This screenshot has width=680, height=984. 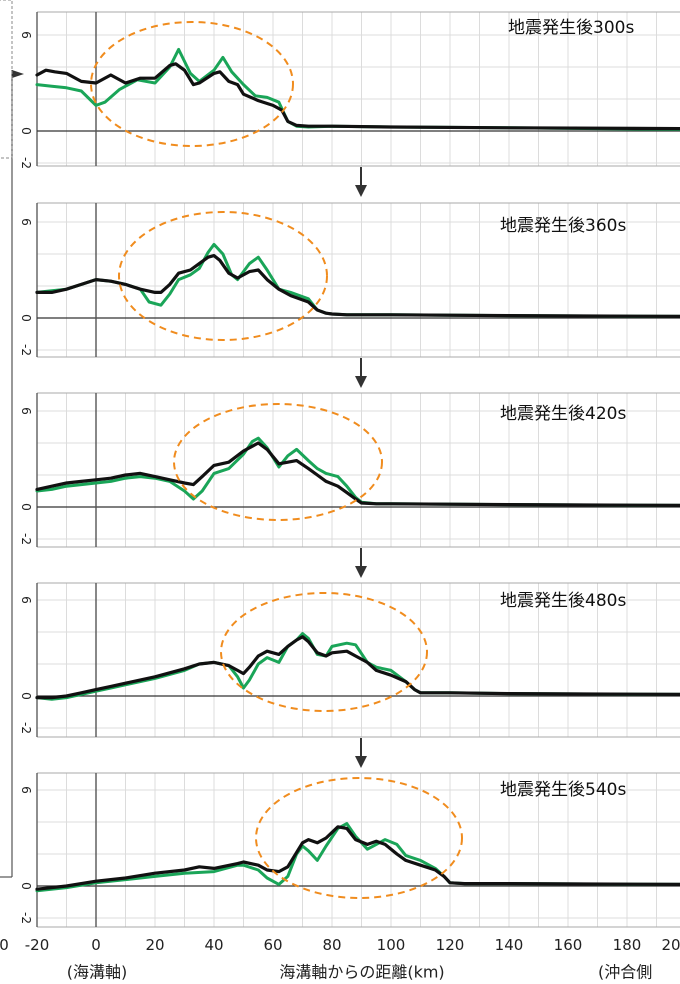 What do you see at coordinates (625, 972) in the screenshot?
I see `offshore-label: (沖合側` at bounding box center [625, 972].